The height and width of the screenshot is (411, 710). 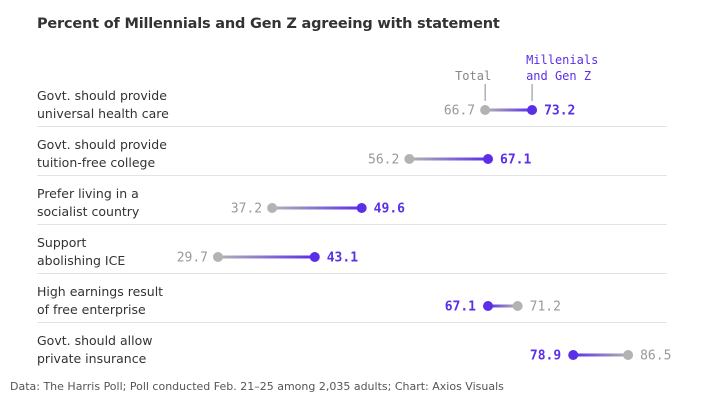 What do you see at coordinates (88, 193) in the screenshot?
I see `row-label-line: Prefer living in a` at bounding box center [88, 193].